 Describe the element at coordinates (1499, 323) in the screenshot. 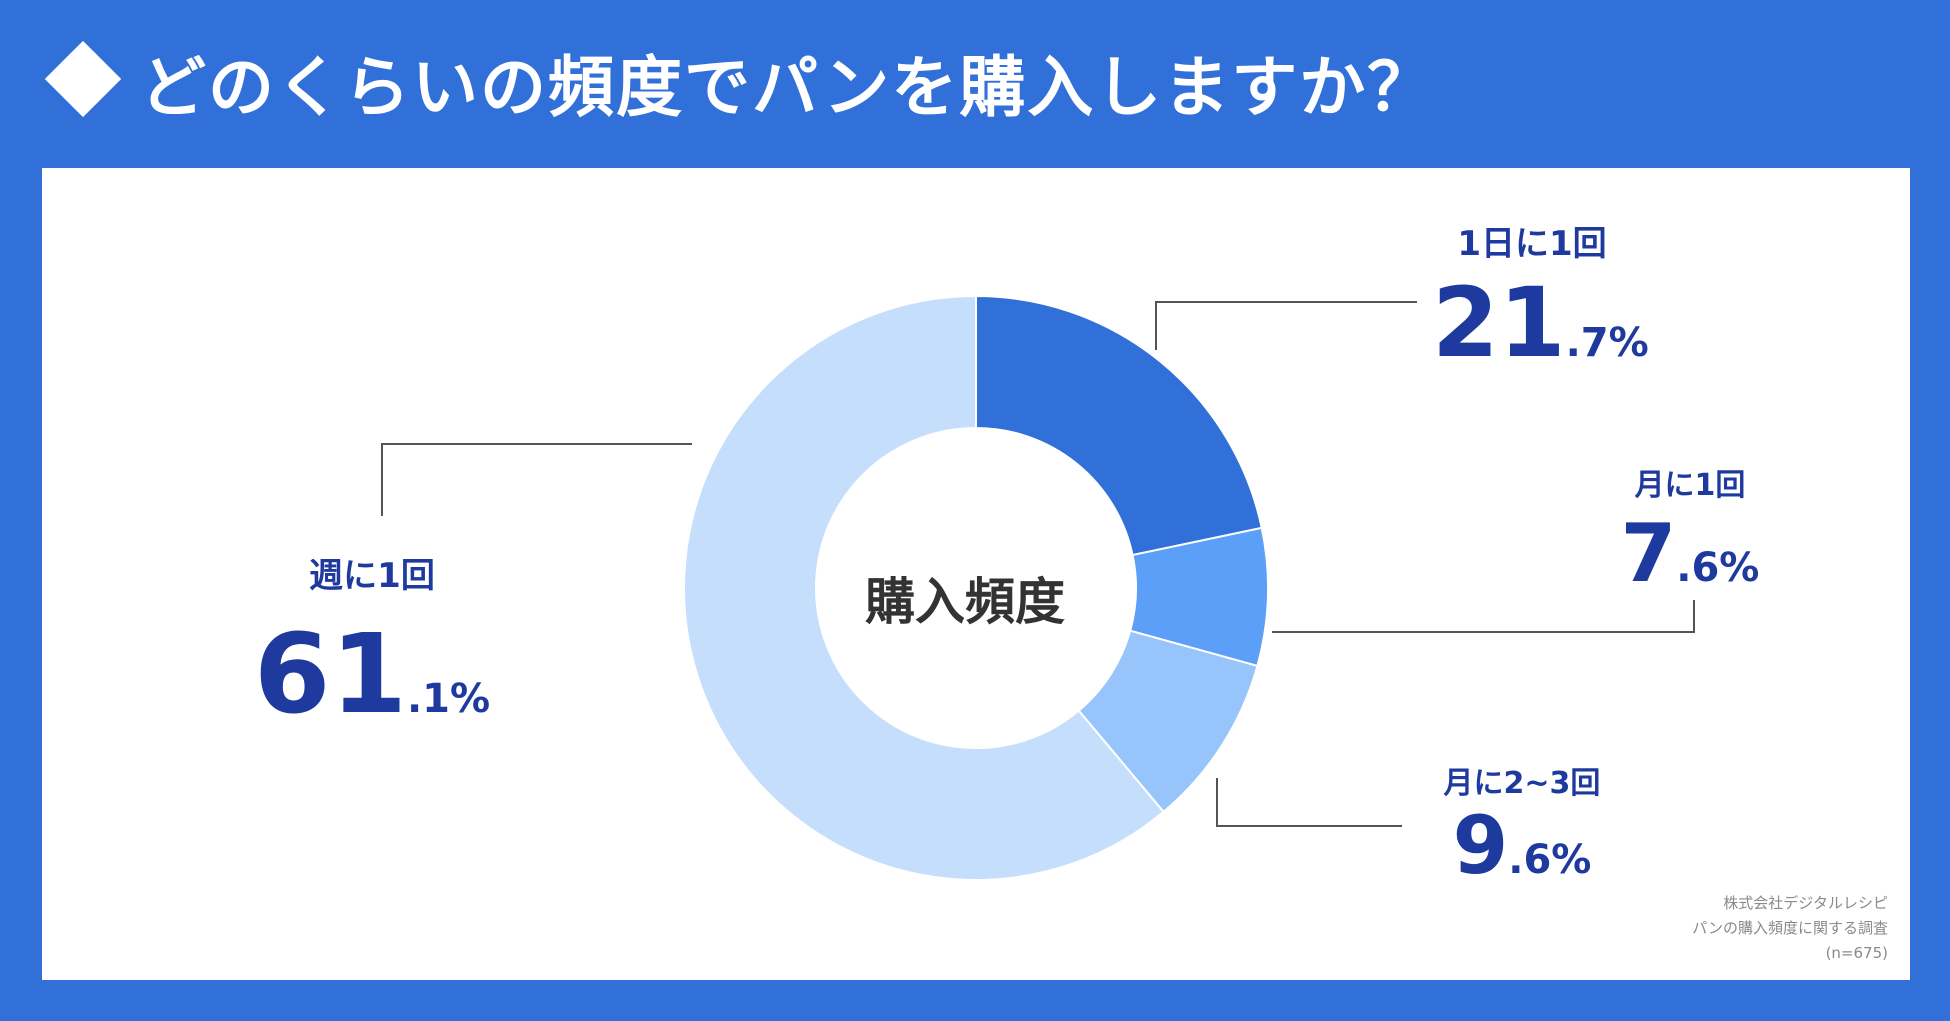

I see `percent-int-daily: 21` at that location.